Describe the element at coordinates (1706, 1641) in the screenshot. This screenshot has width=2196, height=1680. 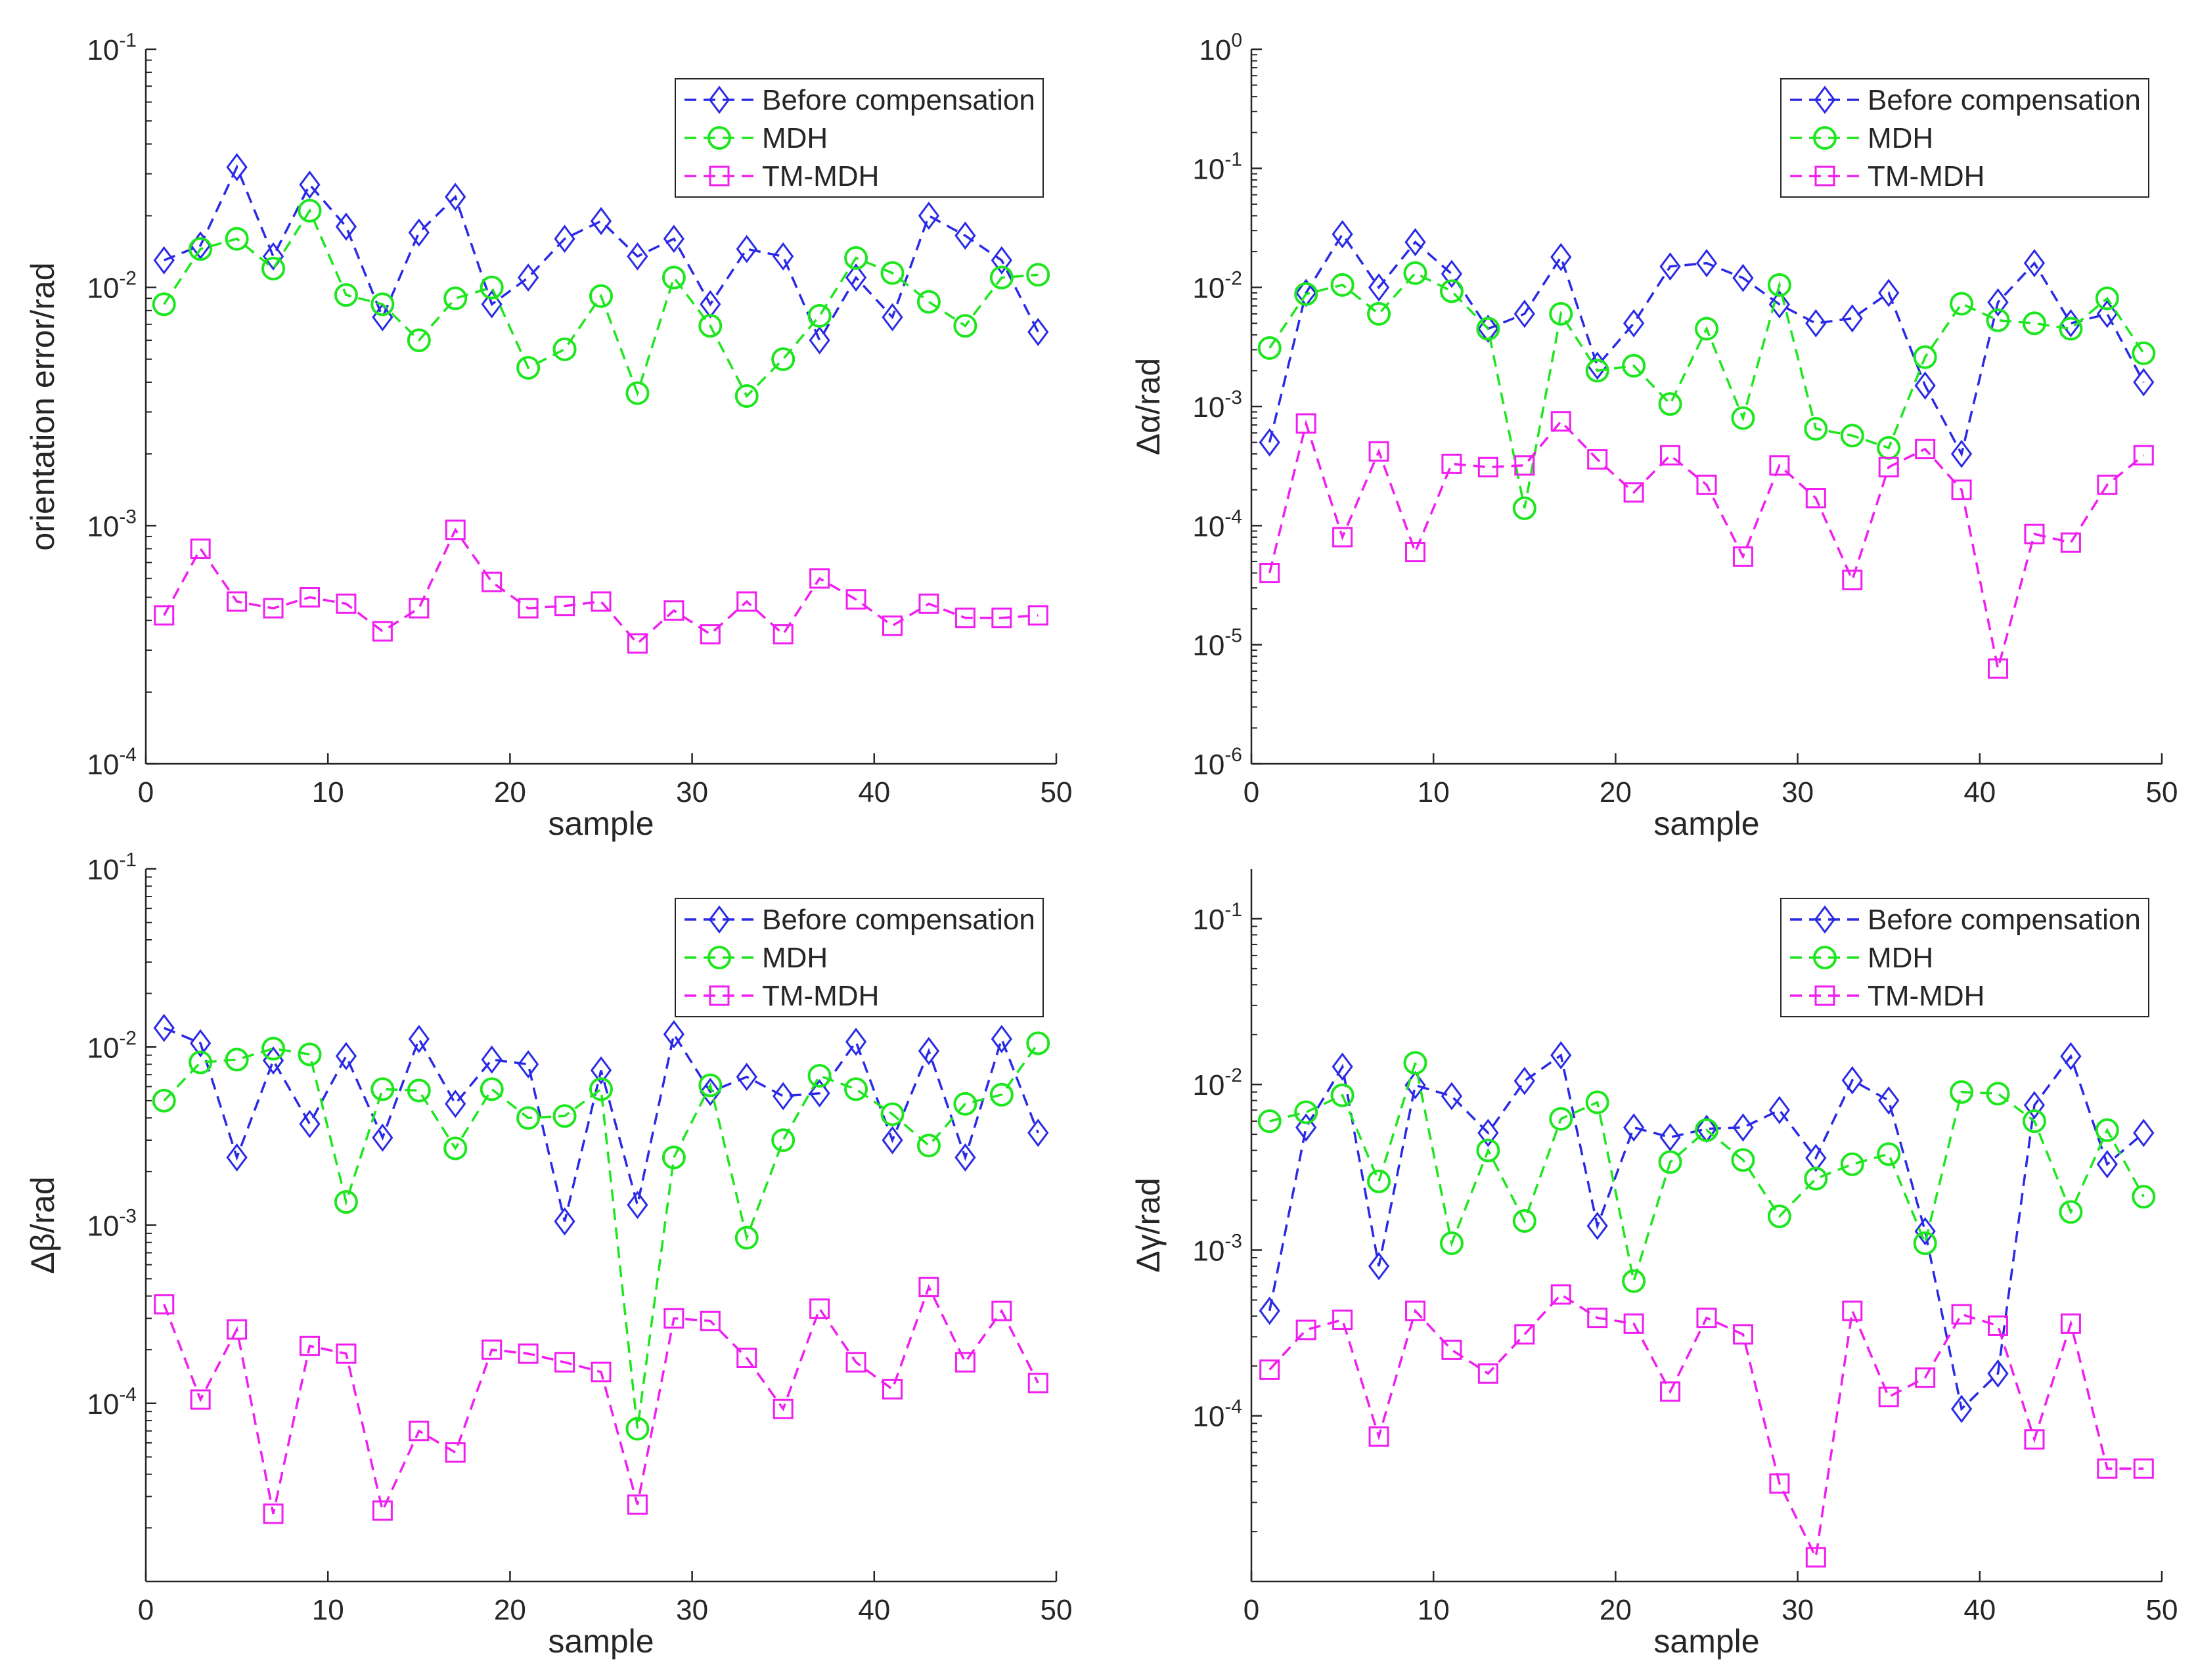
I see `panel-4-x-axis-label: sample` at that location.